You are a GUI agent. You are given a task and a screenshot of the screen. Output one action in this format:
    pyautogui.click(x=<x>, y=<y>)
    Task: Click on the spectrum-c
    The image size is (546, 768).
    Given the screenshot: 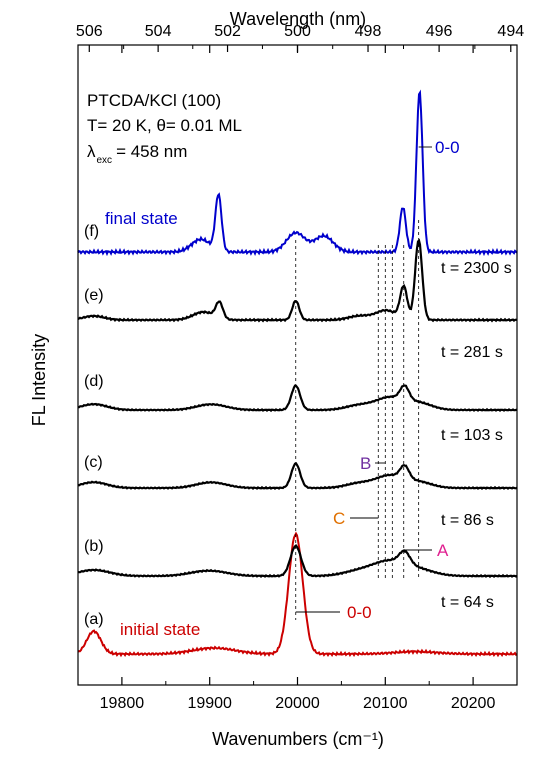 What is the action you would take?
    pyautogui.click(x=297, y=476)
    